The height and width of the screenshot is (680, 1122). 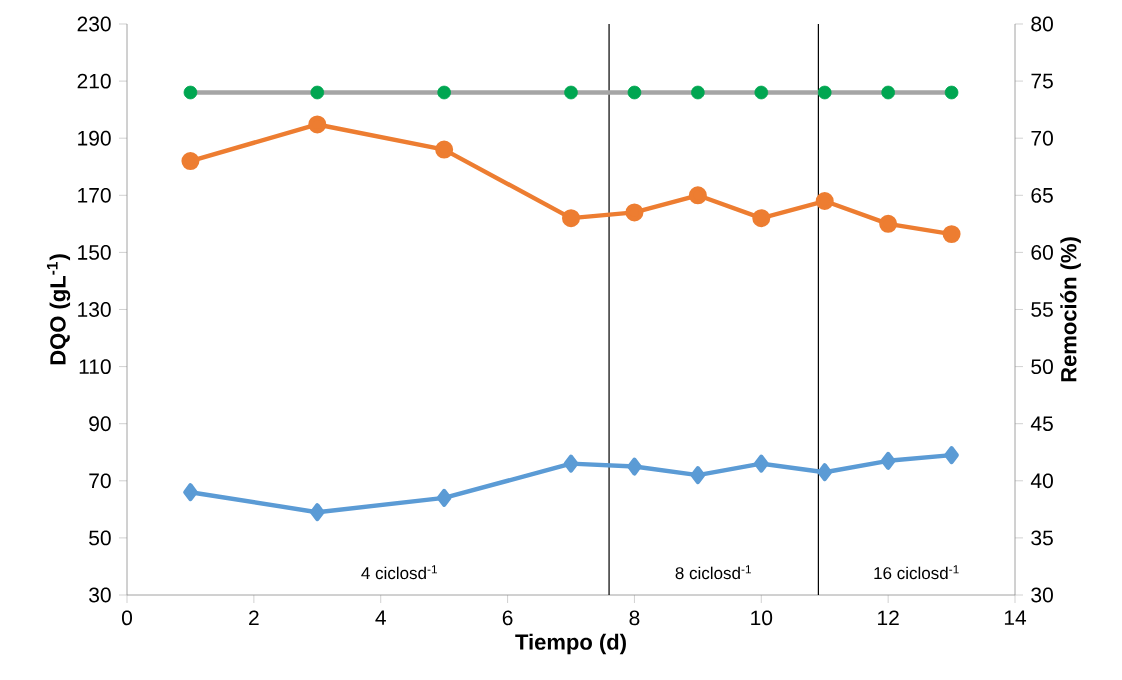 I want to click on x-axis-title: Tiempo (d), so click(x=570, y=644).